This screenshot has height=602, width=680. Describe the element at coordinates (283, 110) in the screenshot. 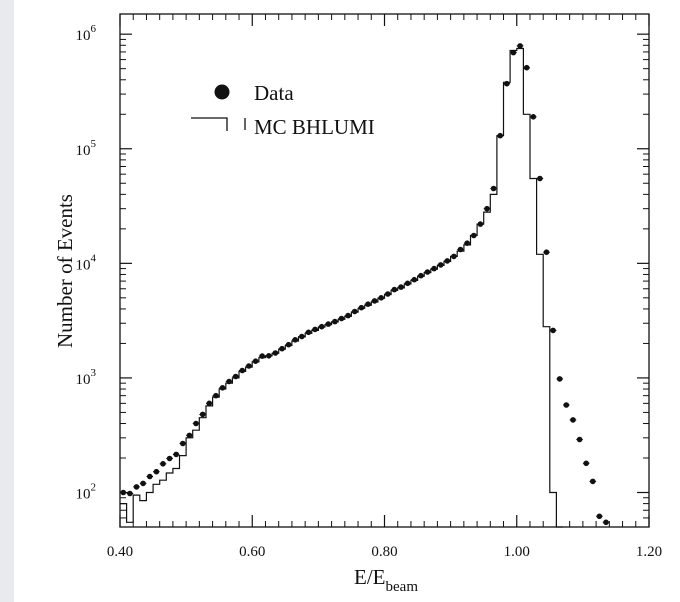

I see `legend: Data MC BHLUMI` at that location.